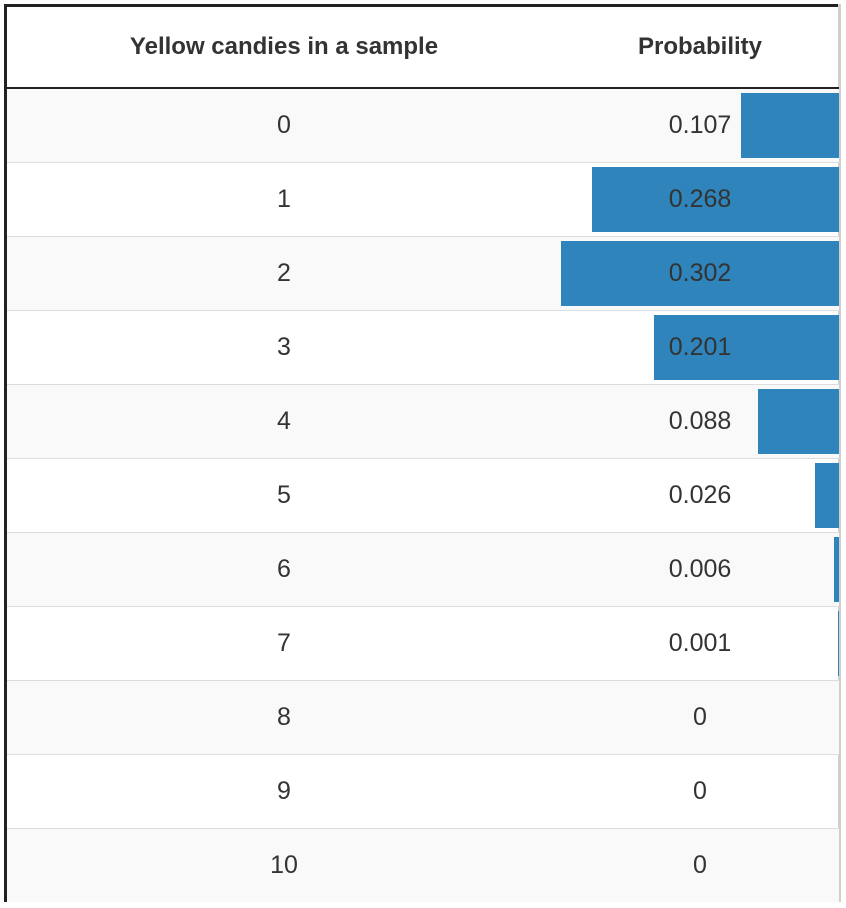 The height and width of the screenshot is (908, 846). What do you see at coordinates (839, 453) in the screenshot?
I see `scroll-edge` at bounding box center [839, 453].